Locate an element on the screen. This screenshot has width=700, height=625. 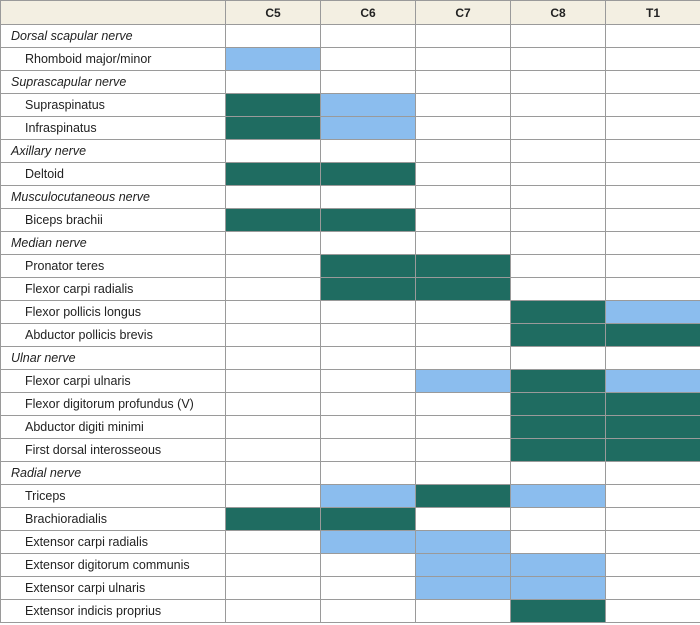
muscle-row: Brachioradialis is located at coordinates (350, 519).